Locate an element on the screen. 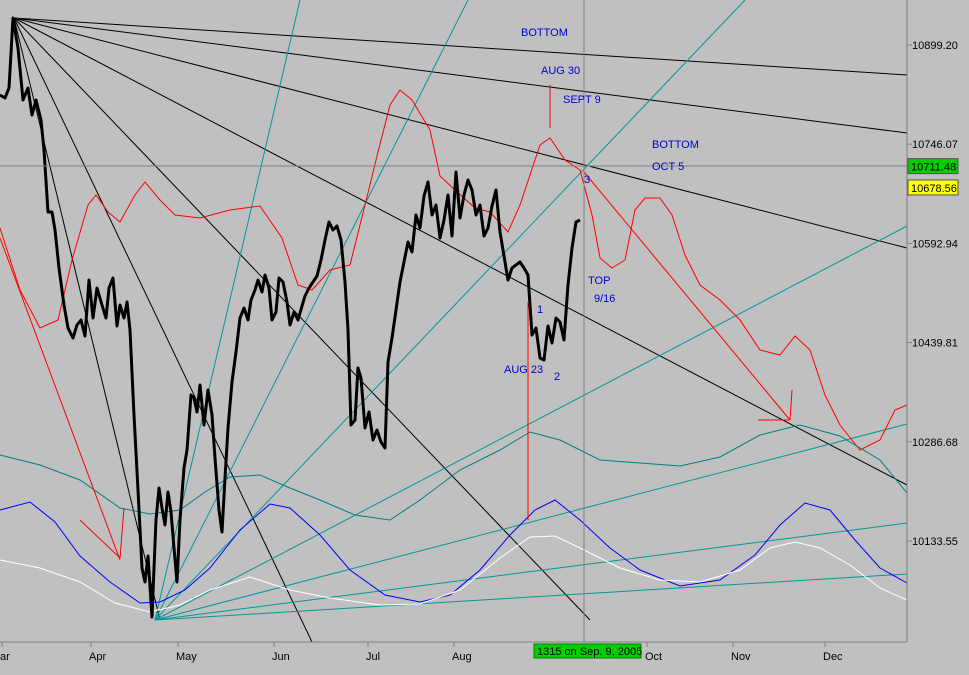 This screenshot has width=969, height=675. annotation-label: 3 is located at coordinates (587, 180).